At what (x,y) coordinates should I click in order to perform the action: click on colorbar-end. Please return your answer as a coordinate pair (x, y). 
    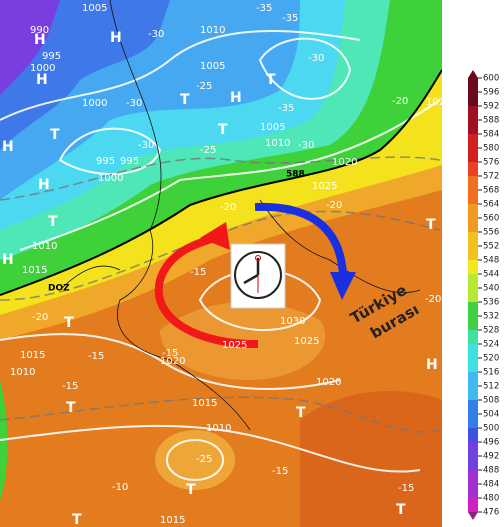
    Looking at the image, I should click on (473, 74).